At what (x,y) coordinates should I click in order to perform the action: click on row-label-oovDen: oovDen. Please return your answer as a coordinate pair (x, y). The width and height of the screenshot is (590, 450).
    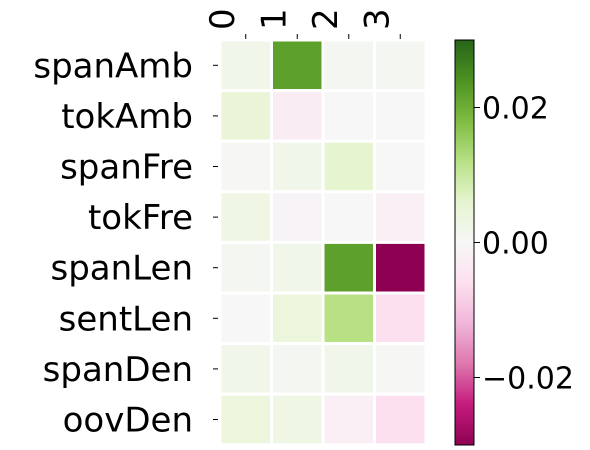
    Looking at the image, I should click on (128, 421).